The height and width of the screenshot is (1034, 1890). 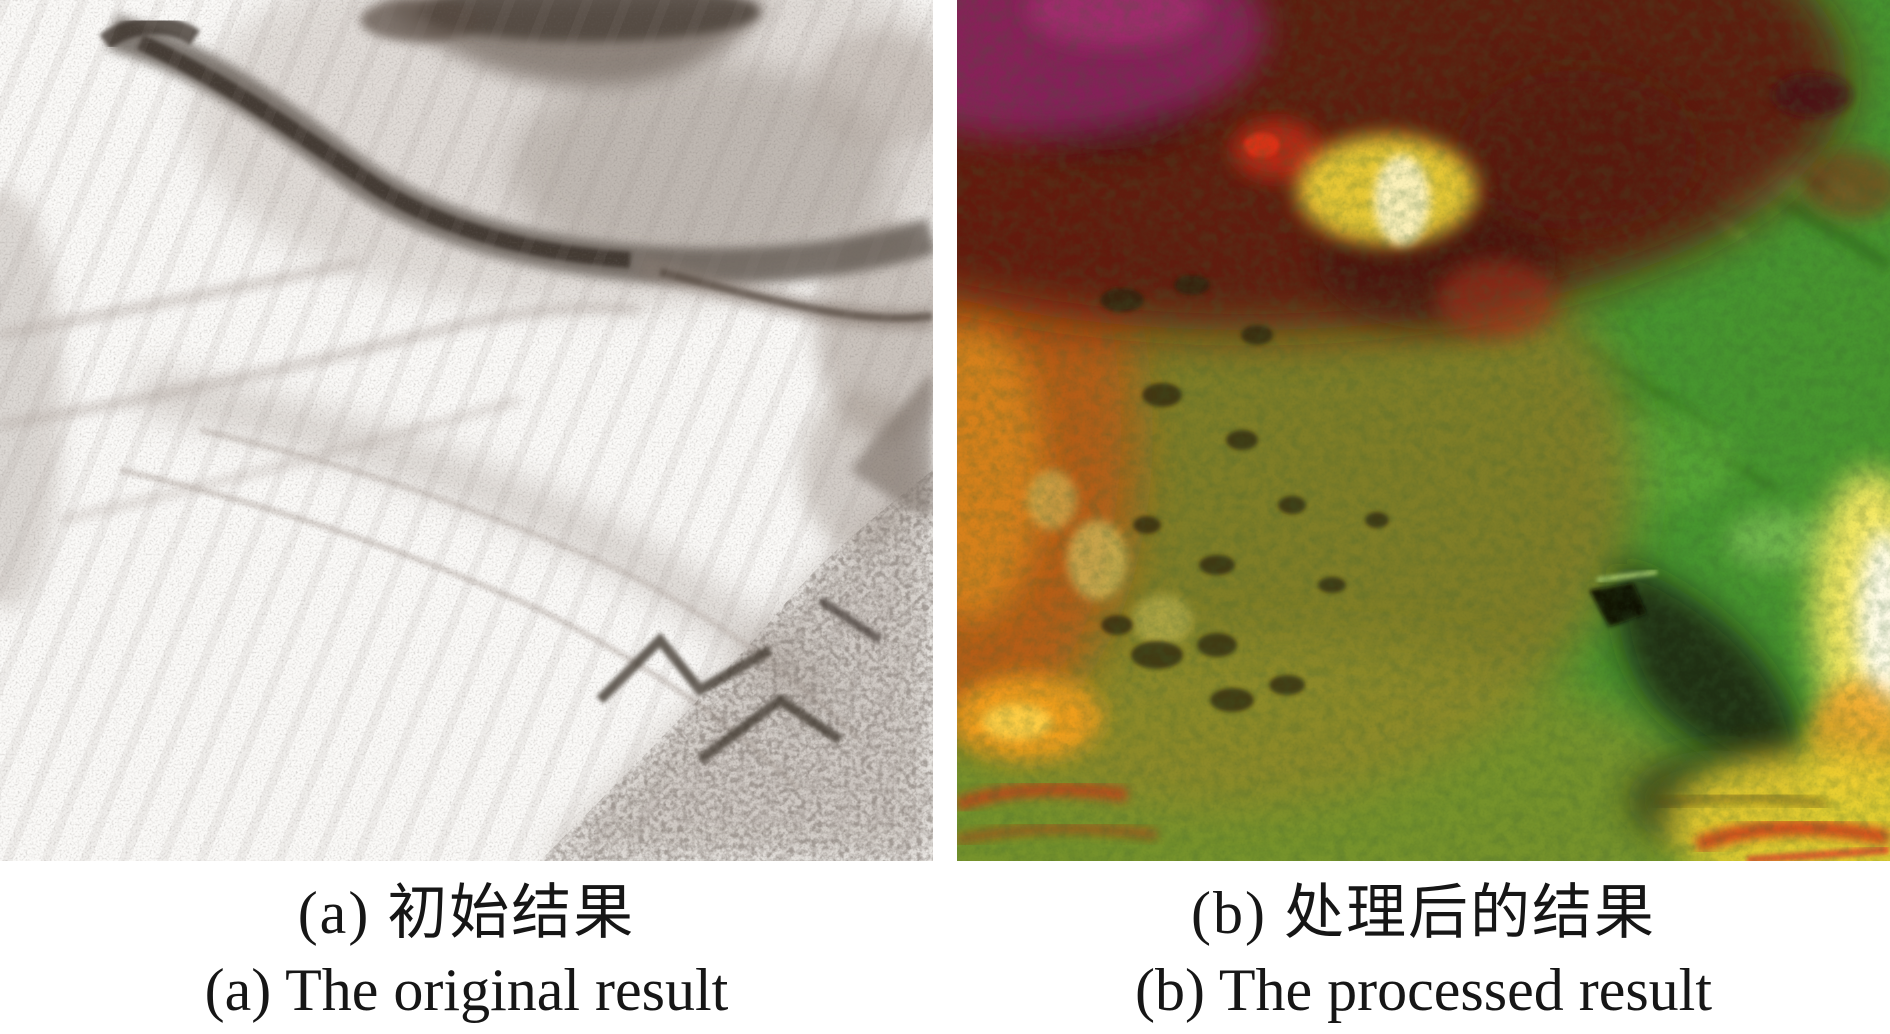 What do you see at coordinates (1423, 990) in the screenshot?
I see `panel-b-caption-en: (b) The processed result` at bounding box center [1423, 990].